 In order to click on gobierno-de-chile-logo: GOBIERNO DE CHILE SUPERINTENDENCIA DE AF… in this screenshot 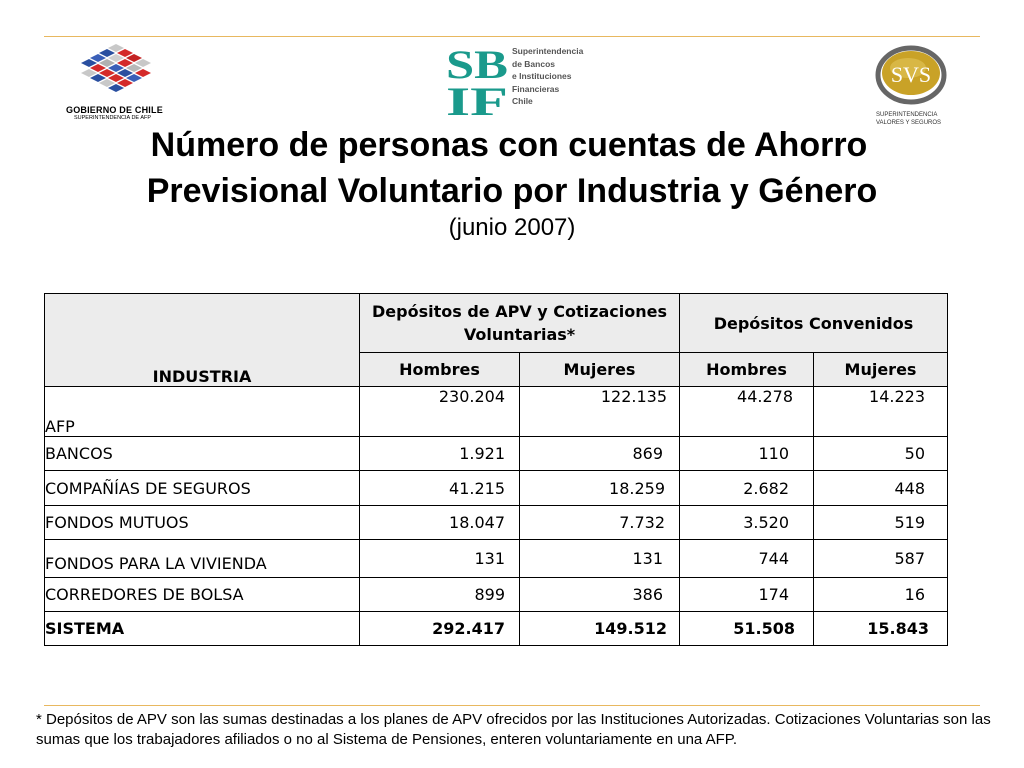, I will do `click(117, 83)`.